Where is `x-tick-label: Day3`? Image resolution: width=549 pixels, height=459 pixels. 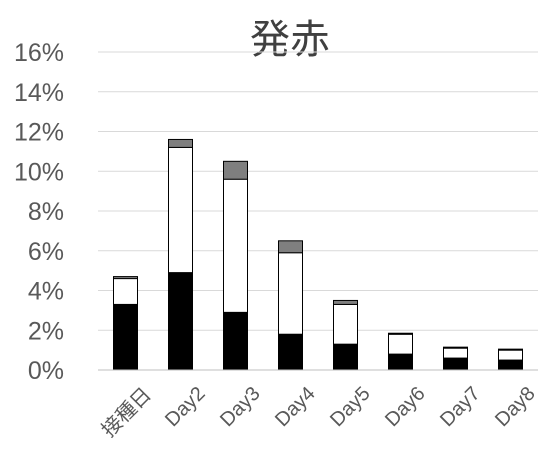
x-tick-label: Day3 is located at coordinates (240, 407).